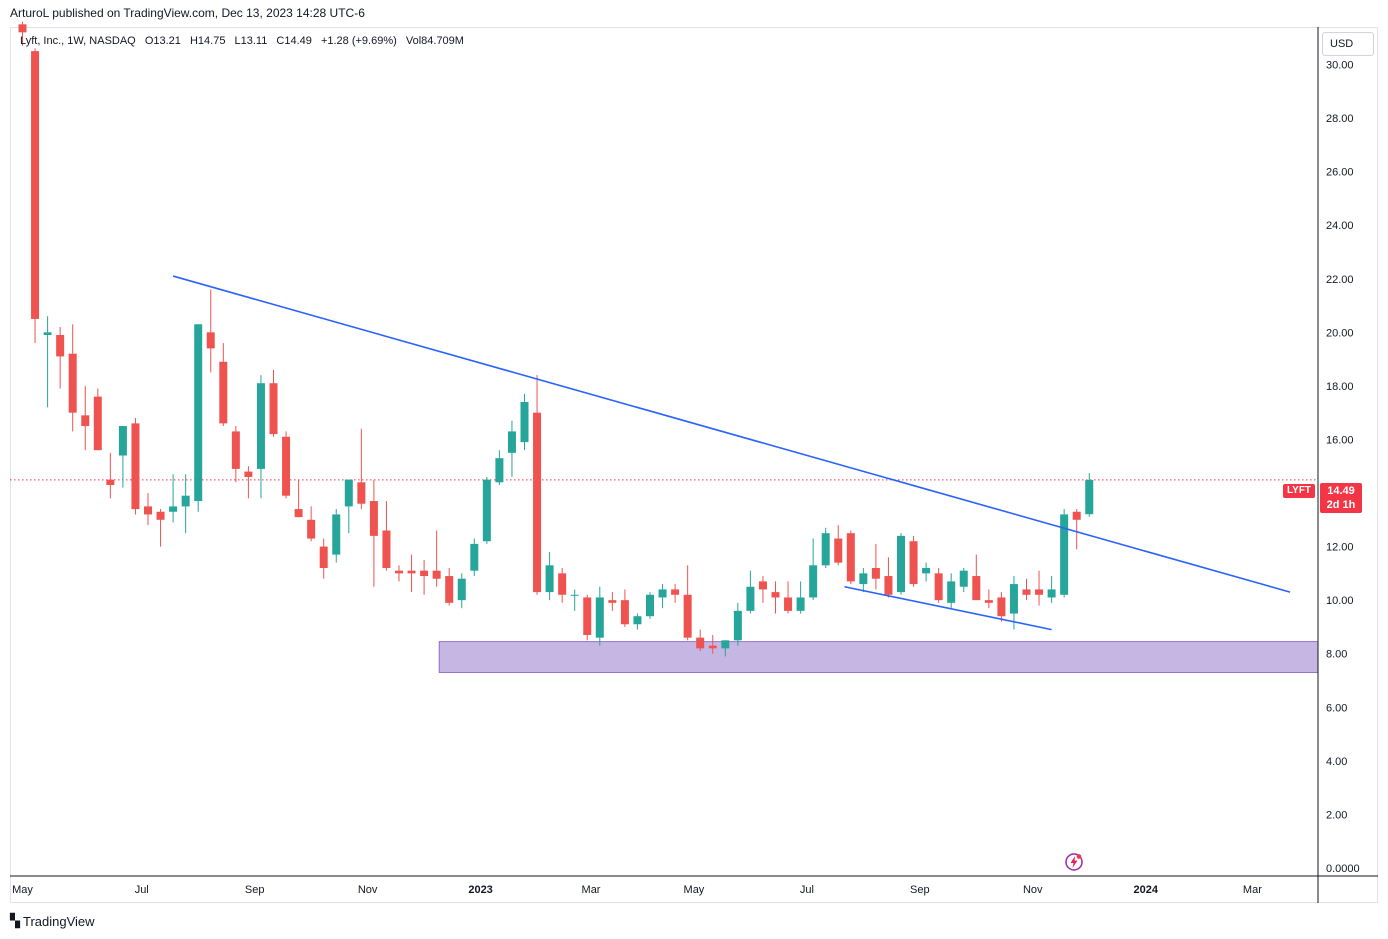 The width and height of the screenshot is (1388, 939). What do you see at coordinates (59, 921) in the screenshot?
I see `brand-name: TradingView` at bounding box center [59, 921].